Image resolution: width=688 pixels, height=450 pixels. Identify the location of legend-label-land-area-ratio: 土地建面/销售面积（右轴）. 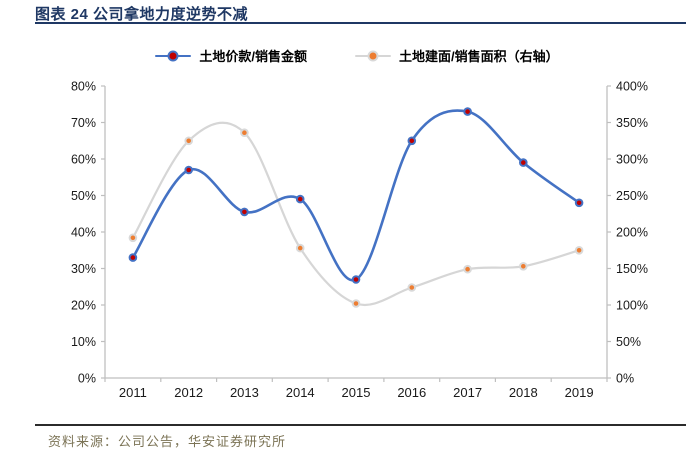
(479, 56).